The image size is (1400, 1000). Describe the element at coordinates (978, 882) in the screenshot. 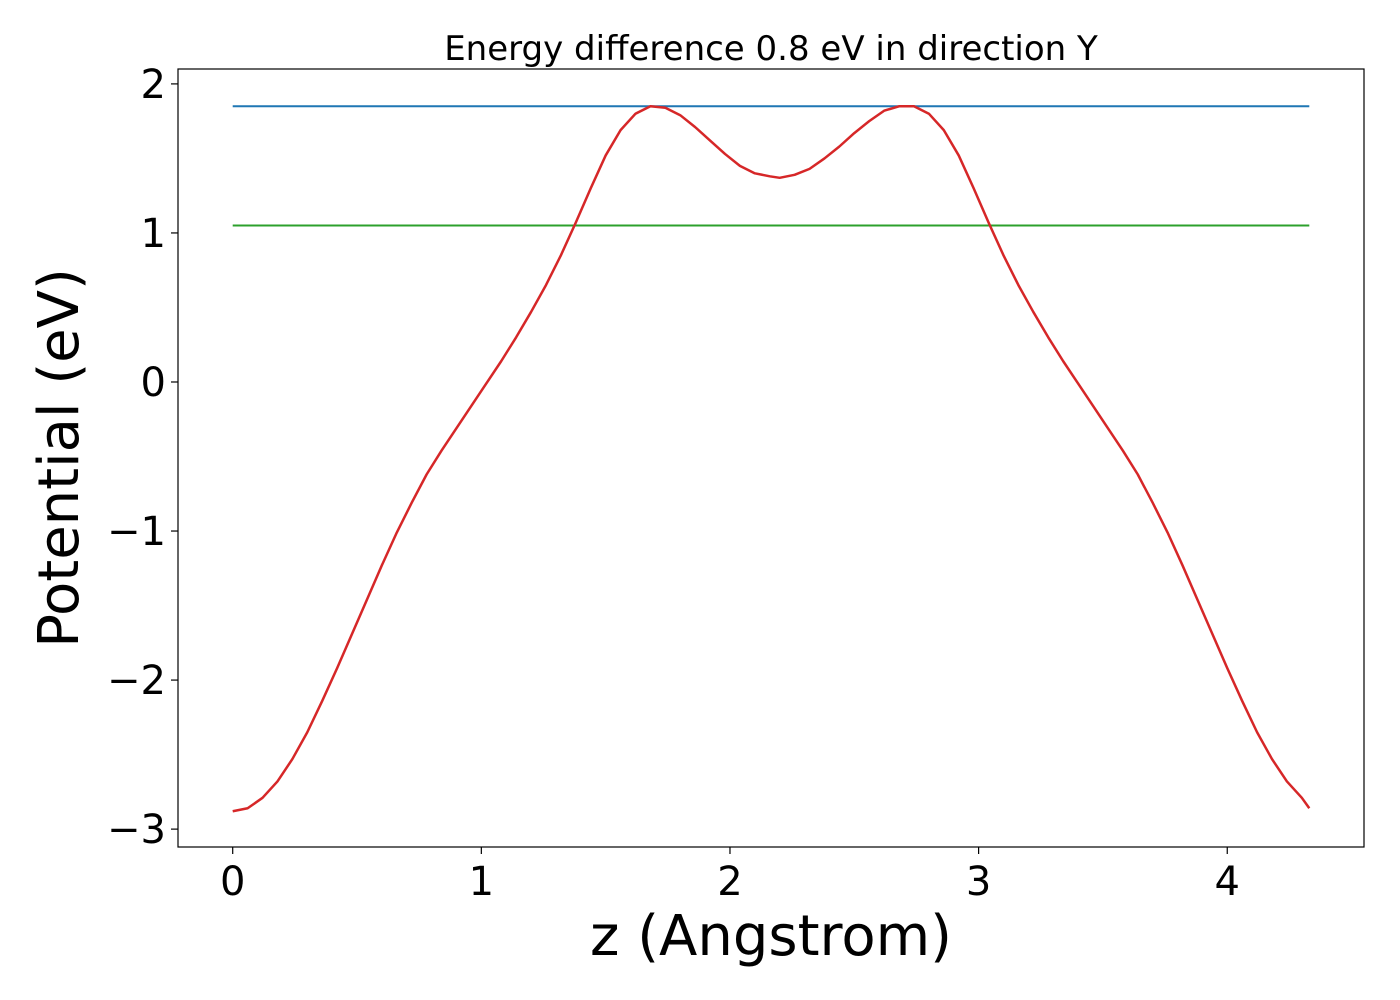

I see `x-tick-label: 3` at that location.